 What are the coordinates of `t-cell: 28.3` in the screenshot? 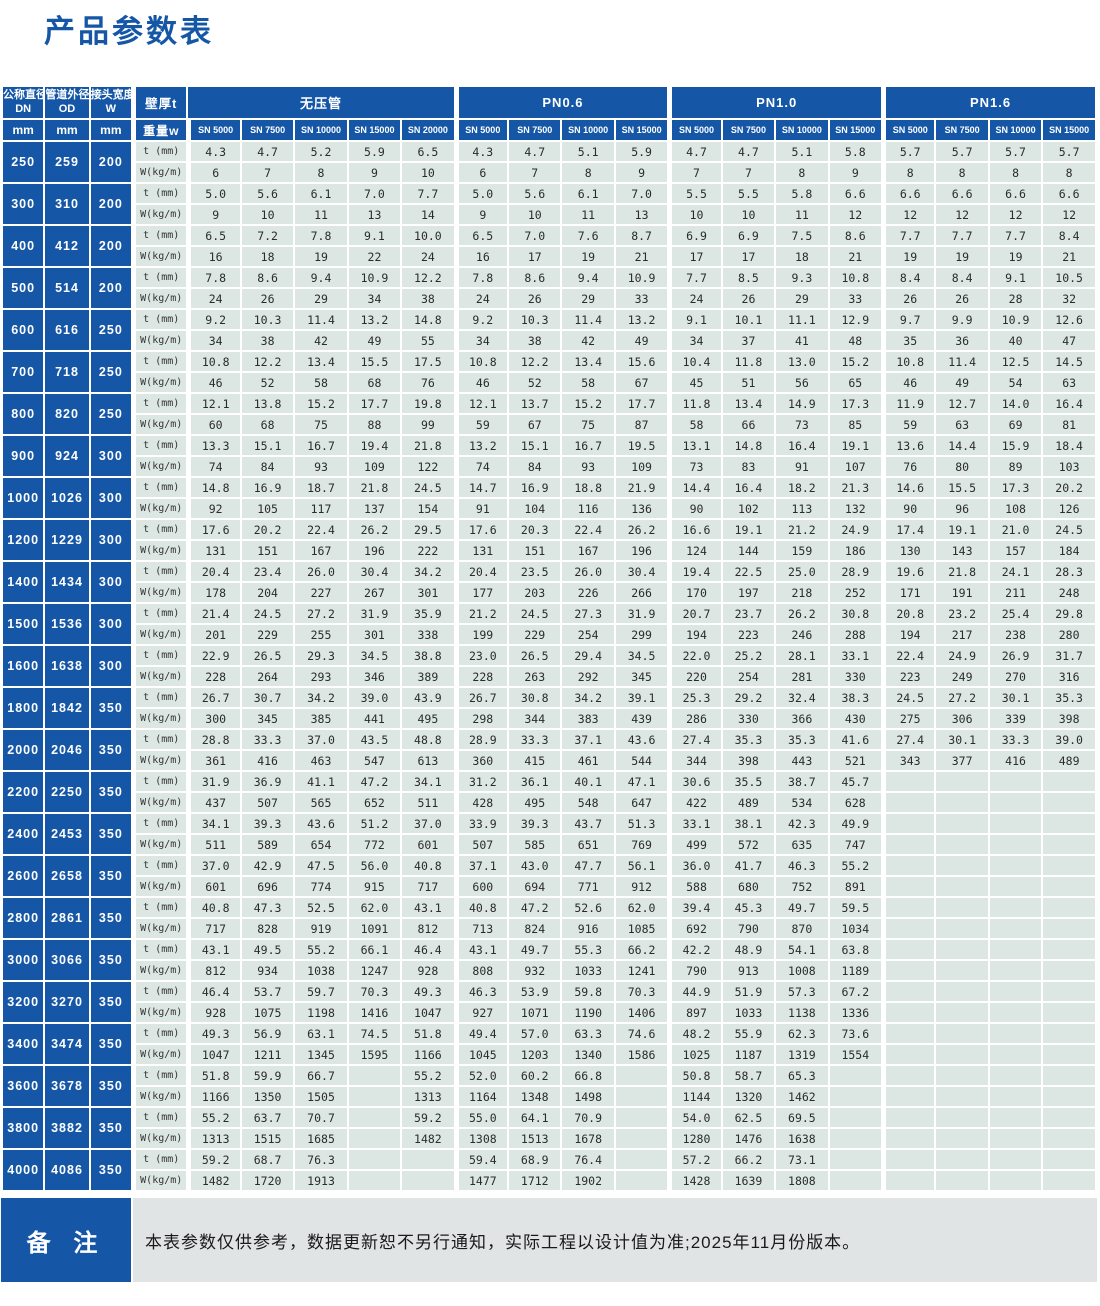 It's located at (1069, 571).